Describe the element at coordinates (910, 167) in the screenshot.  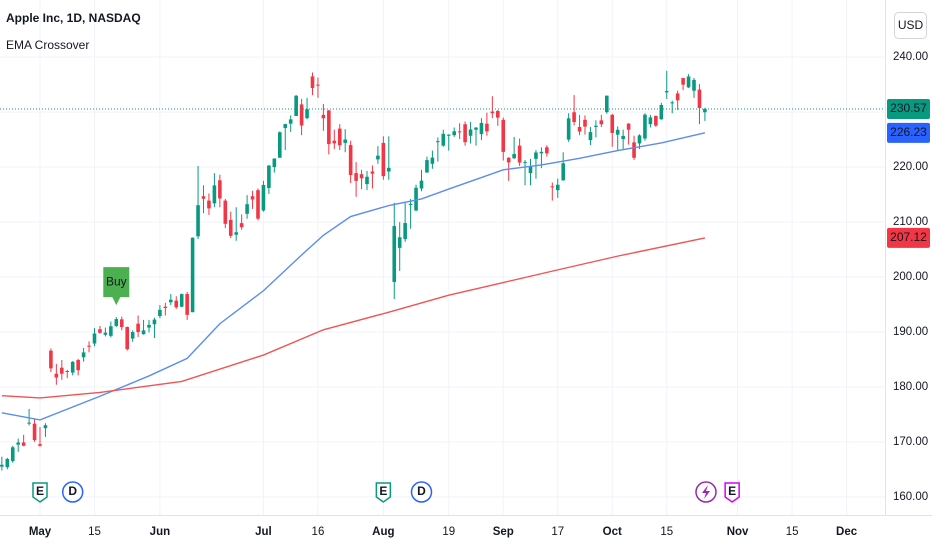
I see `y-tick-label: 220.00` at that location.